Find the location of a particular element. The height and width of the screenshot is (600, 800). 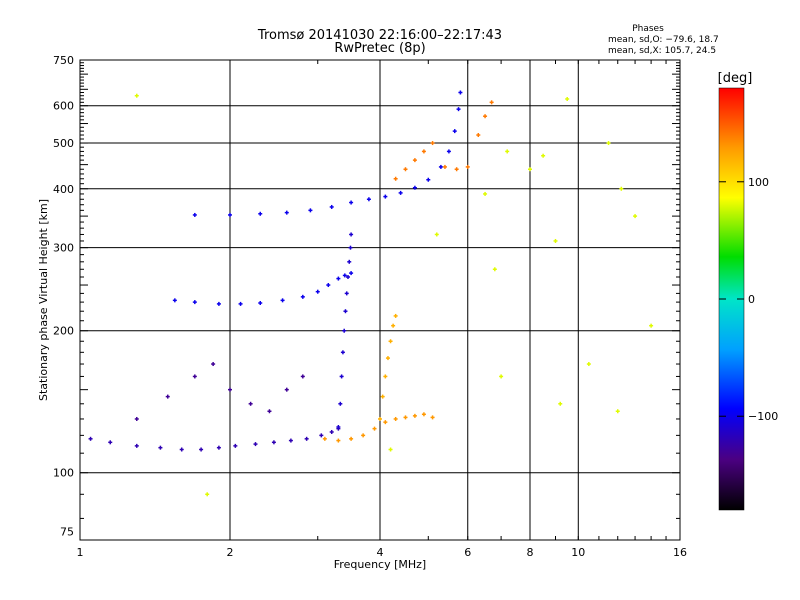

y-tick-label: 500 is located at coordinates (63, 143).